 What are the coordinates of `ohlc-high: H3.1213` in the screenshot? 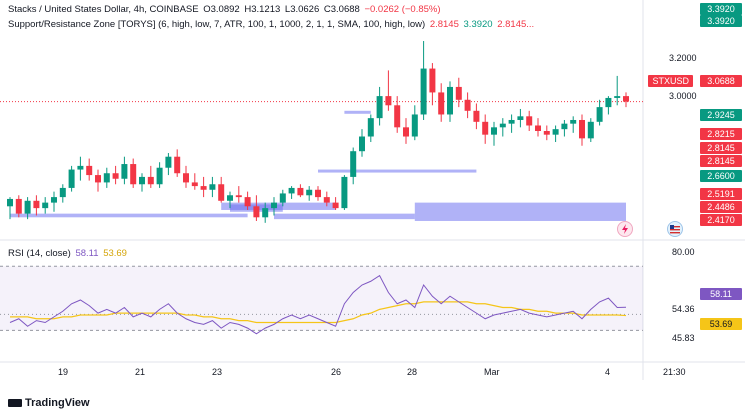 It's located at (262, 9).